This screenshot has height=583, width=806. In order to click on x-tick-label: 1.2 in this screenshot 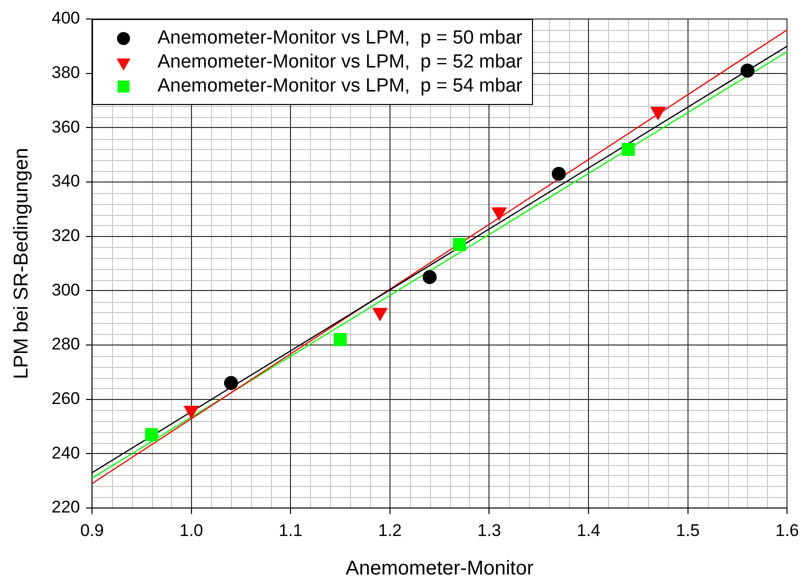, I will do `click(390, 530)`.